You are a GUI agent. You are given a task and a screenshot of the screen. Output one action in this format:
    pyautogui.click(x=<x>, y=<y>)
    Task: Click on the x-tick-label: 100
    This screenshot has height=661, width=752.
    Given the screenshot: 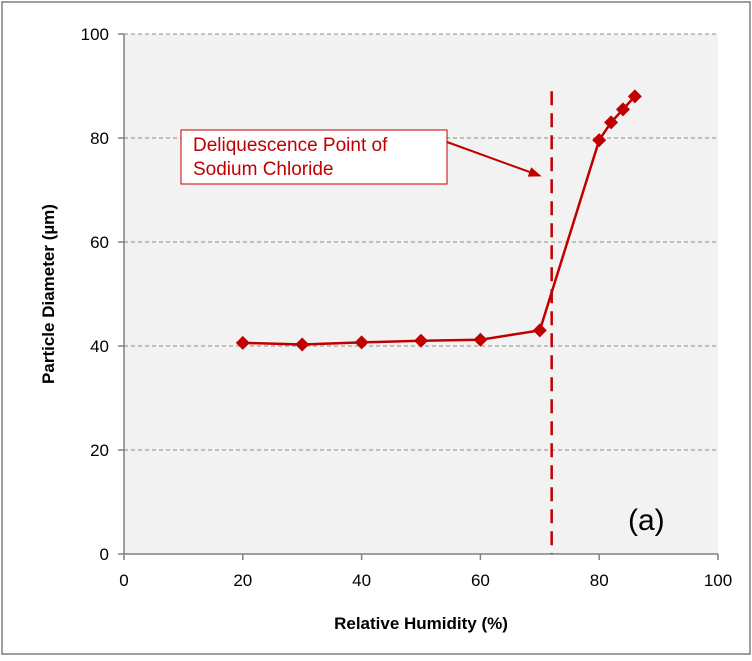 What is the action you would take?
    pyautogui.click(x=718, y=580)
    